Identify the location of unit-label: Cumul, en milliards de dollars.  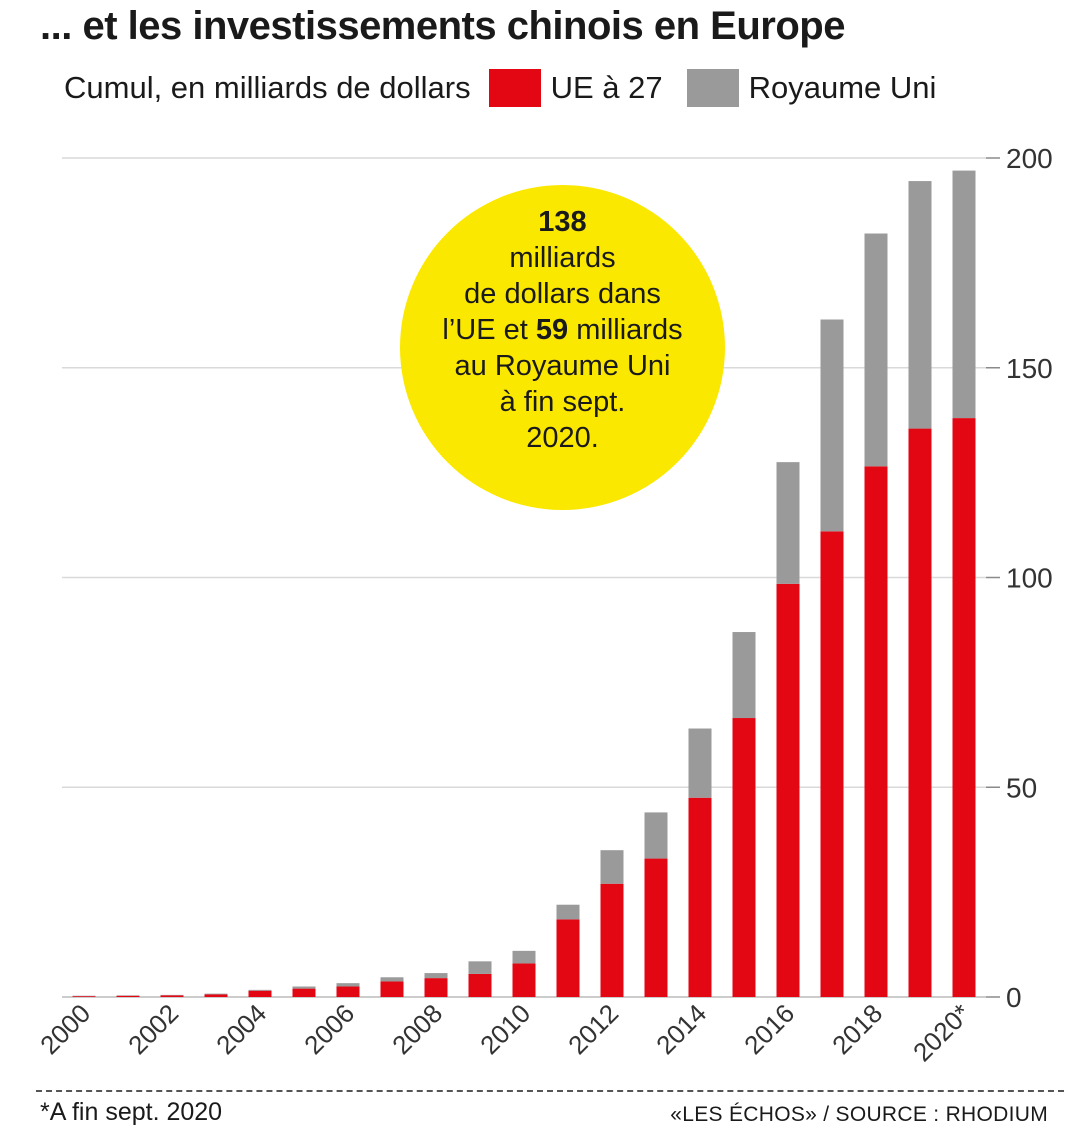
(267, 87).